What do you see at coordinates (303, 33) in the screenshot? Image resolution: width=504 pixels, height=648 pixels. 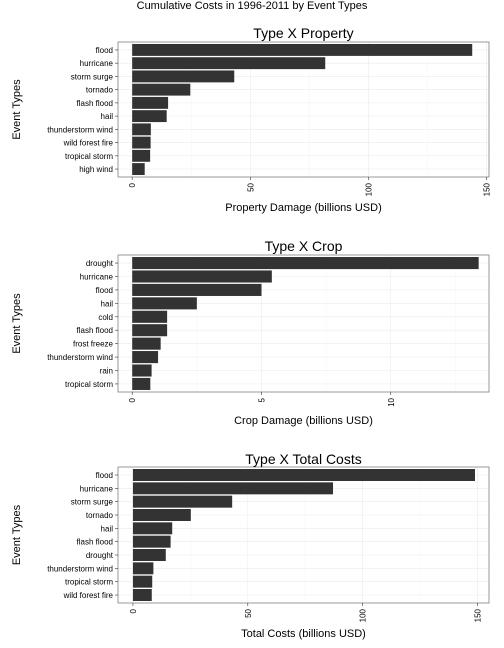 I see `chart-title: Type X Property` at bounding box center [303, 33].